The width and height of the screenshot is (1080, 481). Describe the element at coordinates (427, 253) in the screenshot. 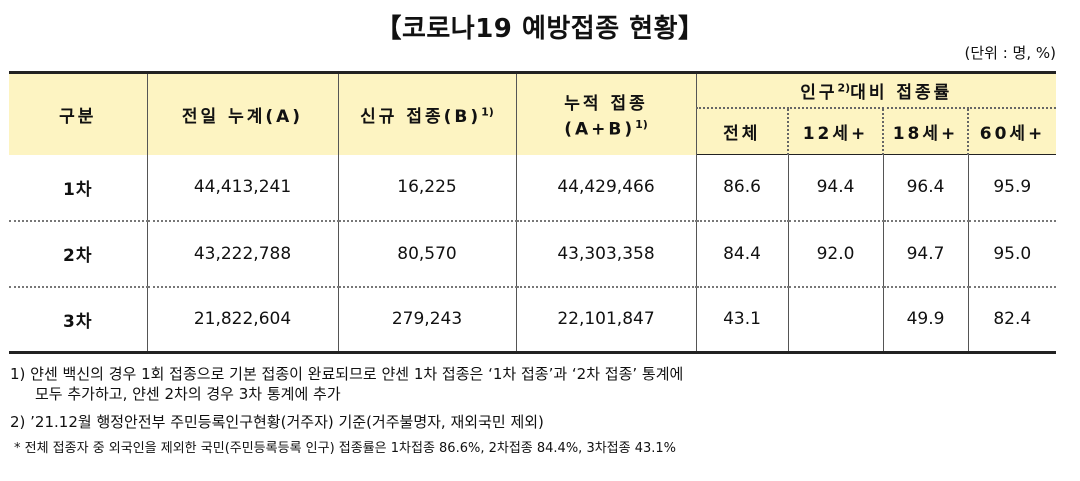

I see `cell-new: 80,570` at that location.